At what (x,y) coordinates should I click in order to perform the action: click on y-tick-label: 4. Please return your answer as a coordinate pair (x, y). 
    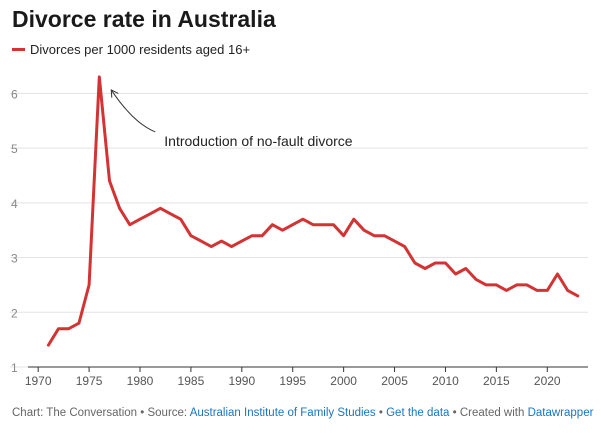
    Looking at the image, I should click on (14, 204).